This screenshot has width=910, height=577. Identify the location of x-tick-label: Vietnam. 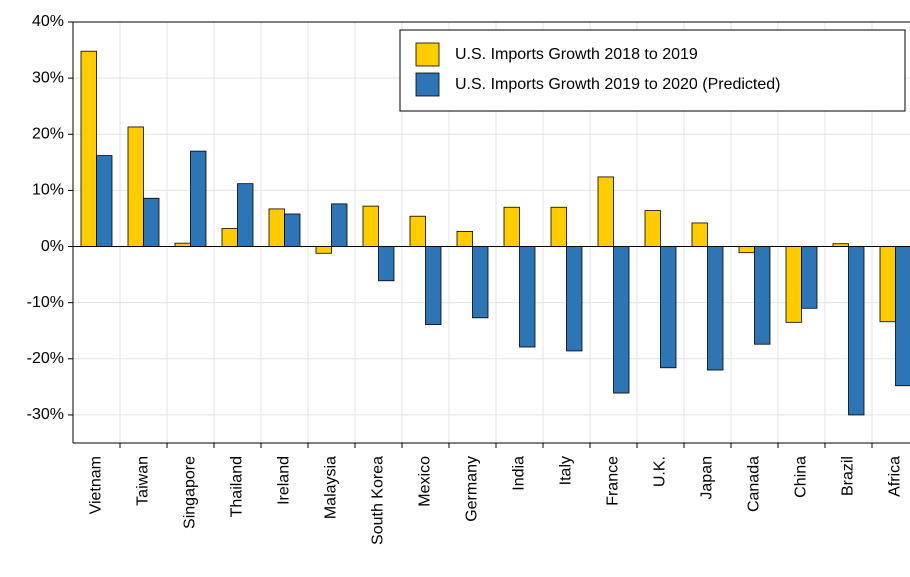
(96, 485).